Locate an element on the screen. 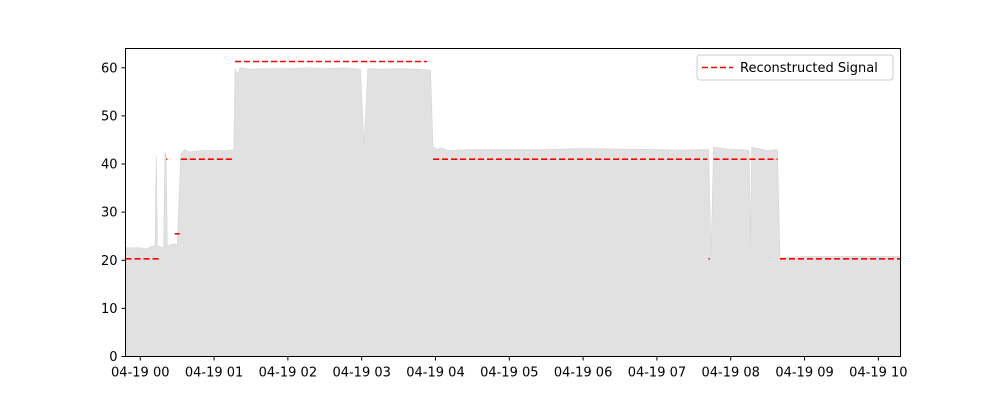 This screenshot has width=1000, height=400. y-axis: 0 10 20 30 40 50 60 is located at coordinates (113, 213).